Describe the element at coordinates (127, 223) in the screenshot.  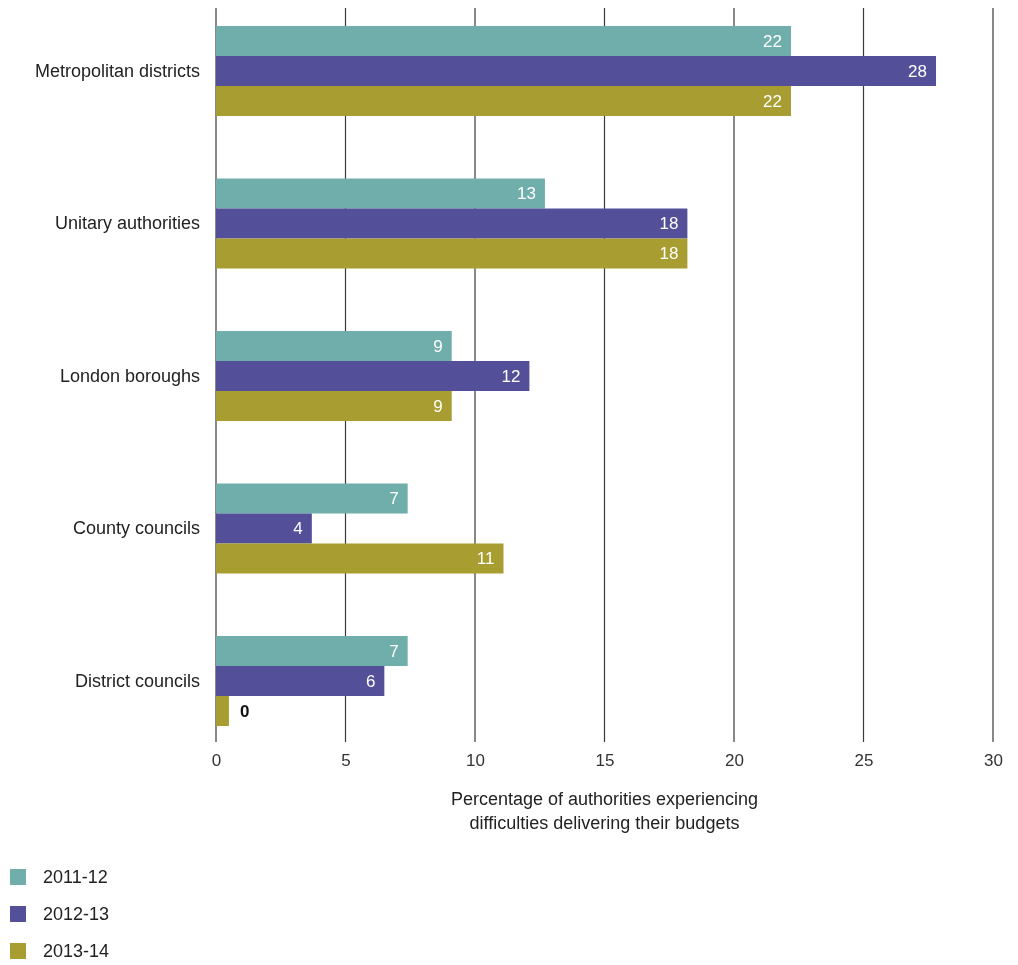
I see `y-tick-label: Unitary authorities` at that location.